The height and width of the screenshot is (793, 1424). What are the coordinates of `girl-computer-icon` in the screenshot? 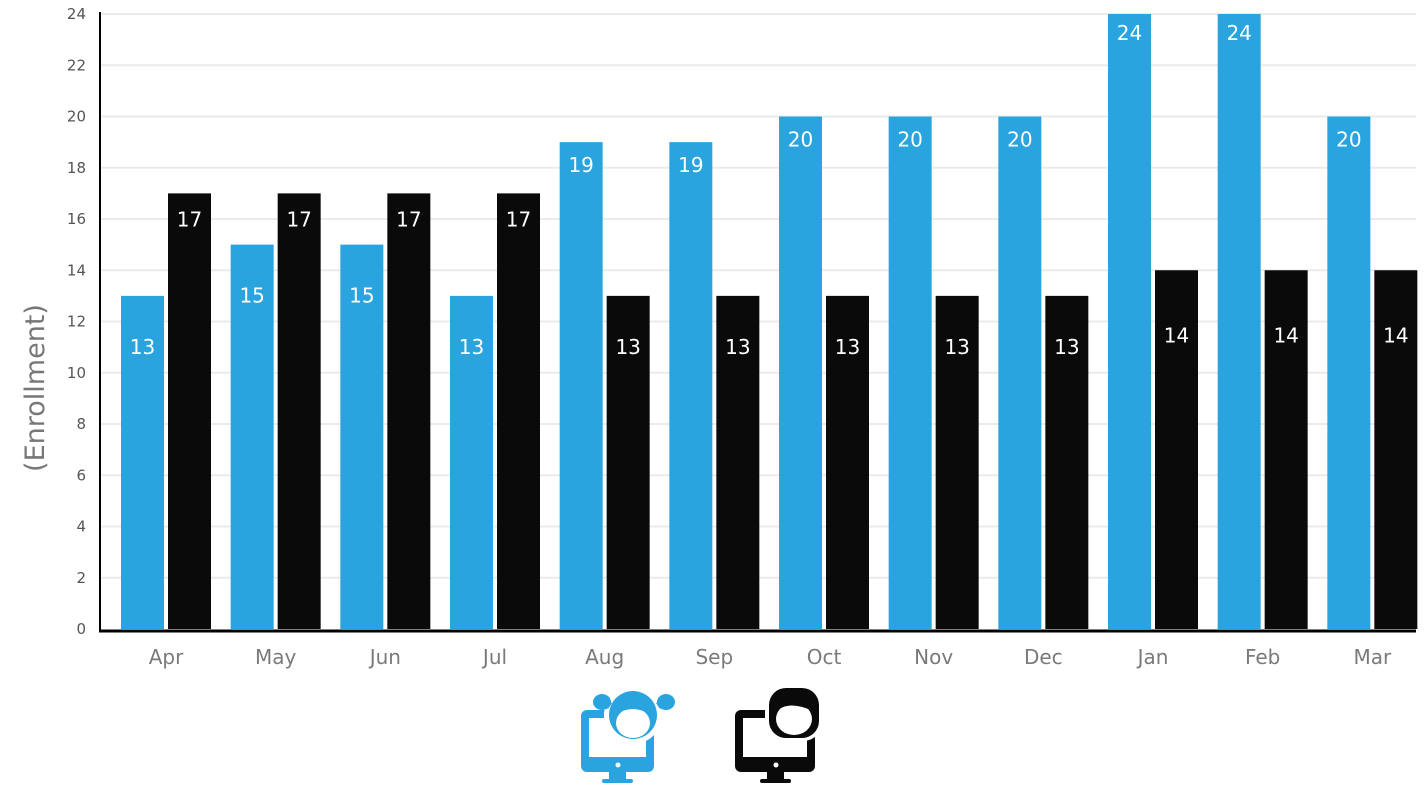 It's located at (628, 734).